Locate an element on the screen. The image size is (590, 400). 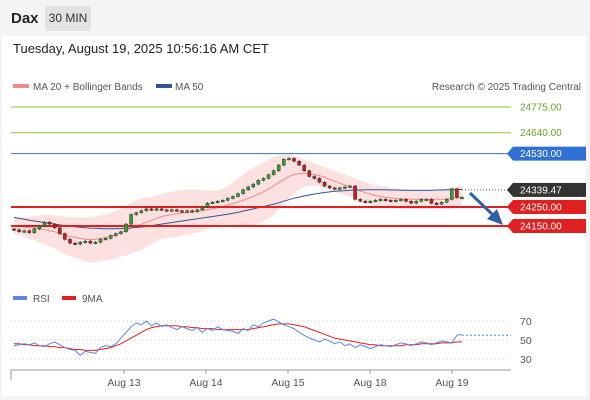
forecast-arrow-head is located at coordinates (495, 217).